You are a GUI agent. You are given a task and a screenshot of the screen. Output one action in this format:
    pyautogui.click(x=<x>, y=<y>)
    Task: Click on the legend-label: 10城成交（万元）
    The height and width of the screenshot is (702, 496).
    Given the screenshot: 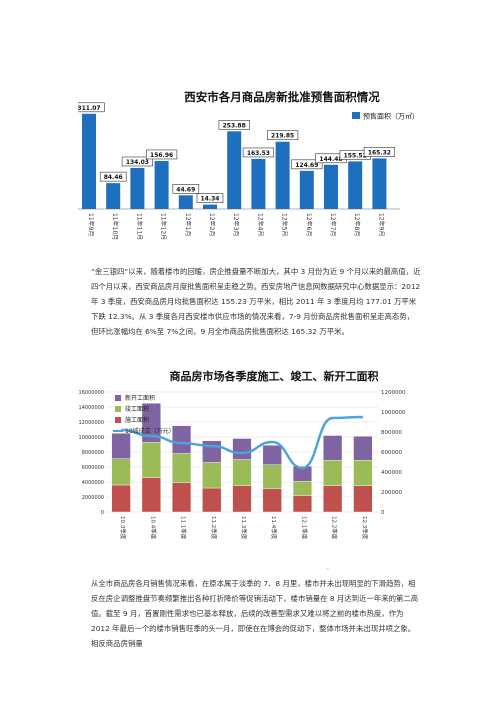 What is the action you would take?
    pyautogui.click(x=150, y=431)
    